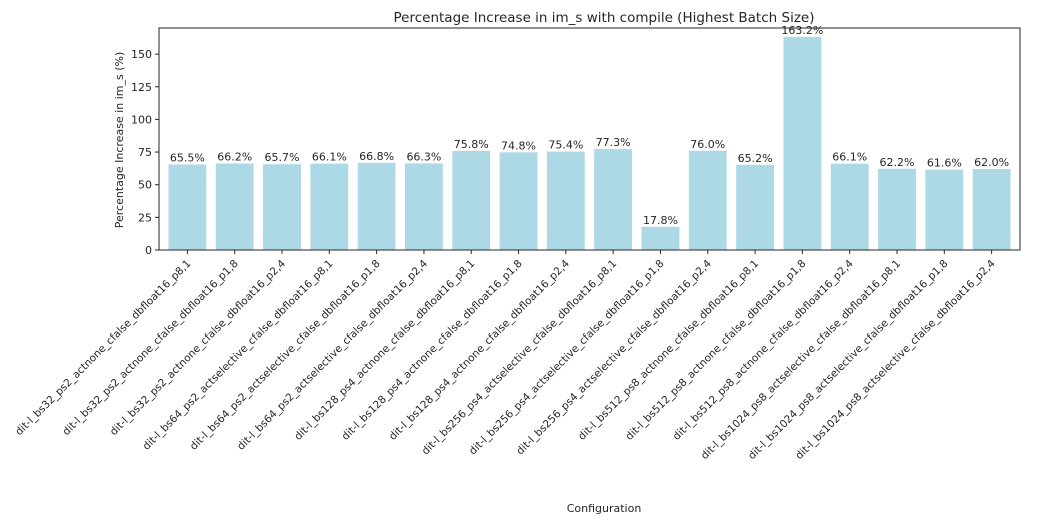 Image resolution: width=1056 pixels, height=520 pixels. I want to click on bar-value-label: 66.8%, so click(376, 156).